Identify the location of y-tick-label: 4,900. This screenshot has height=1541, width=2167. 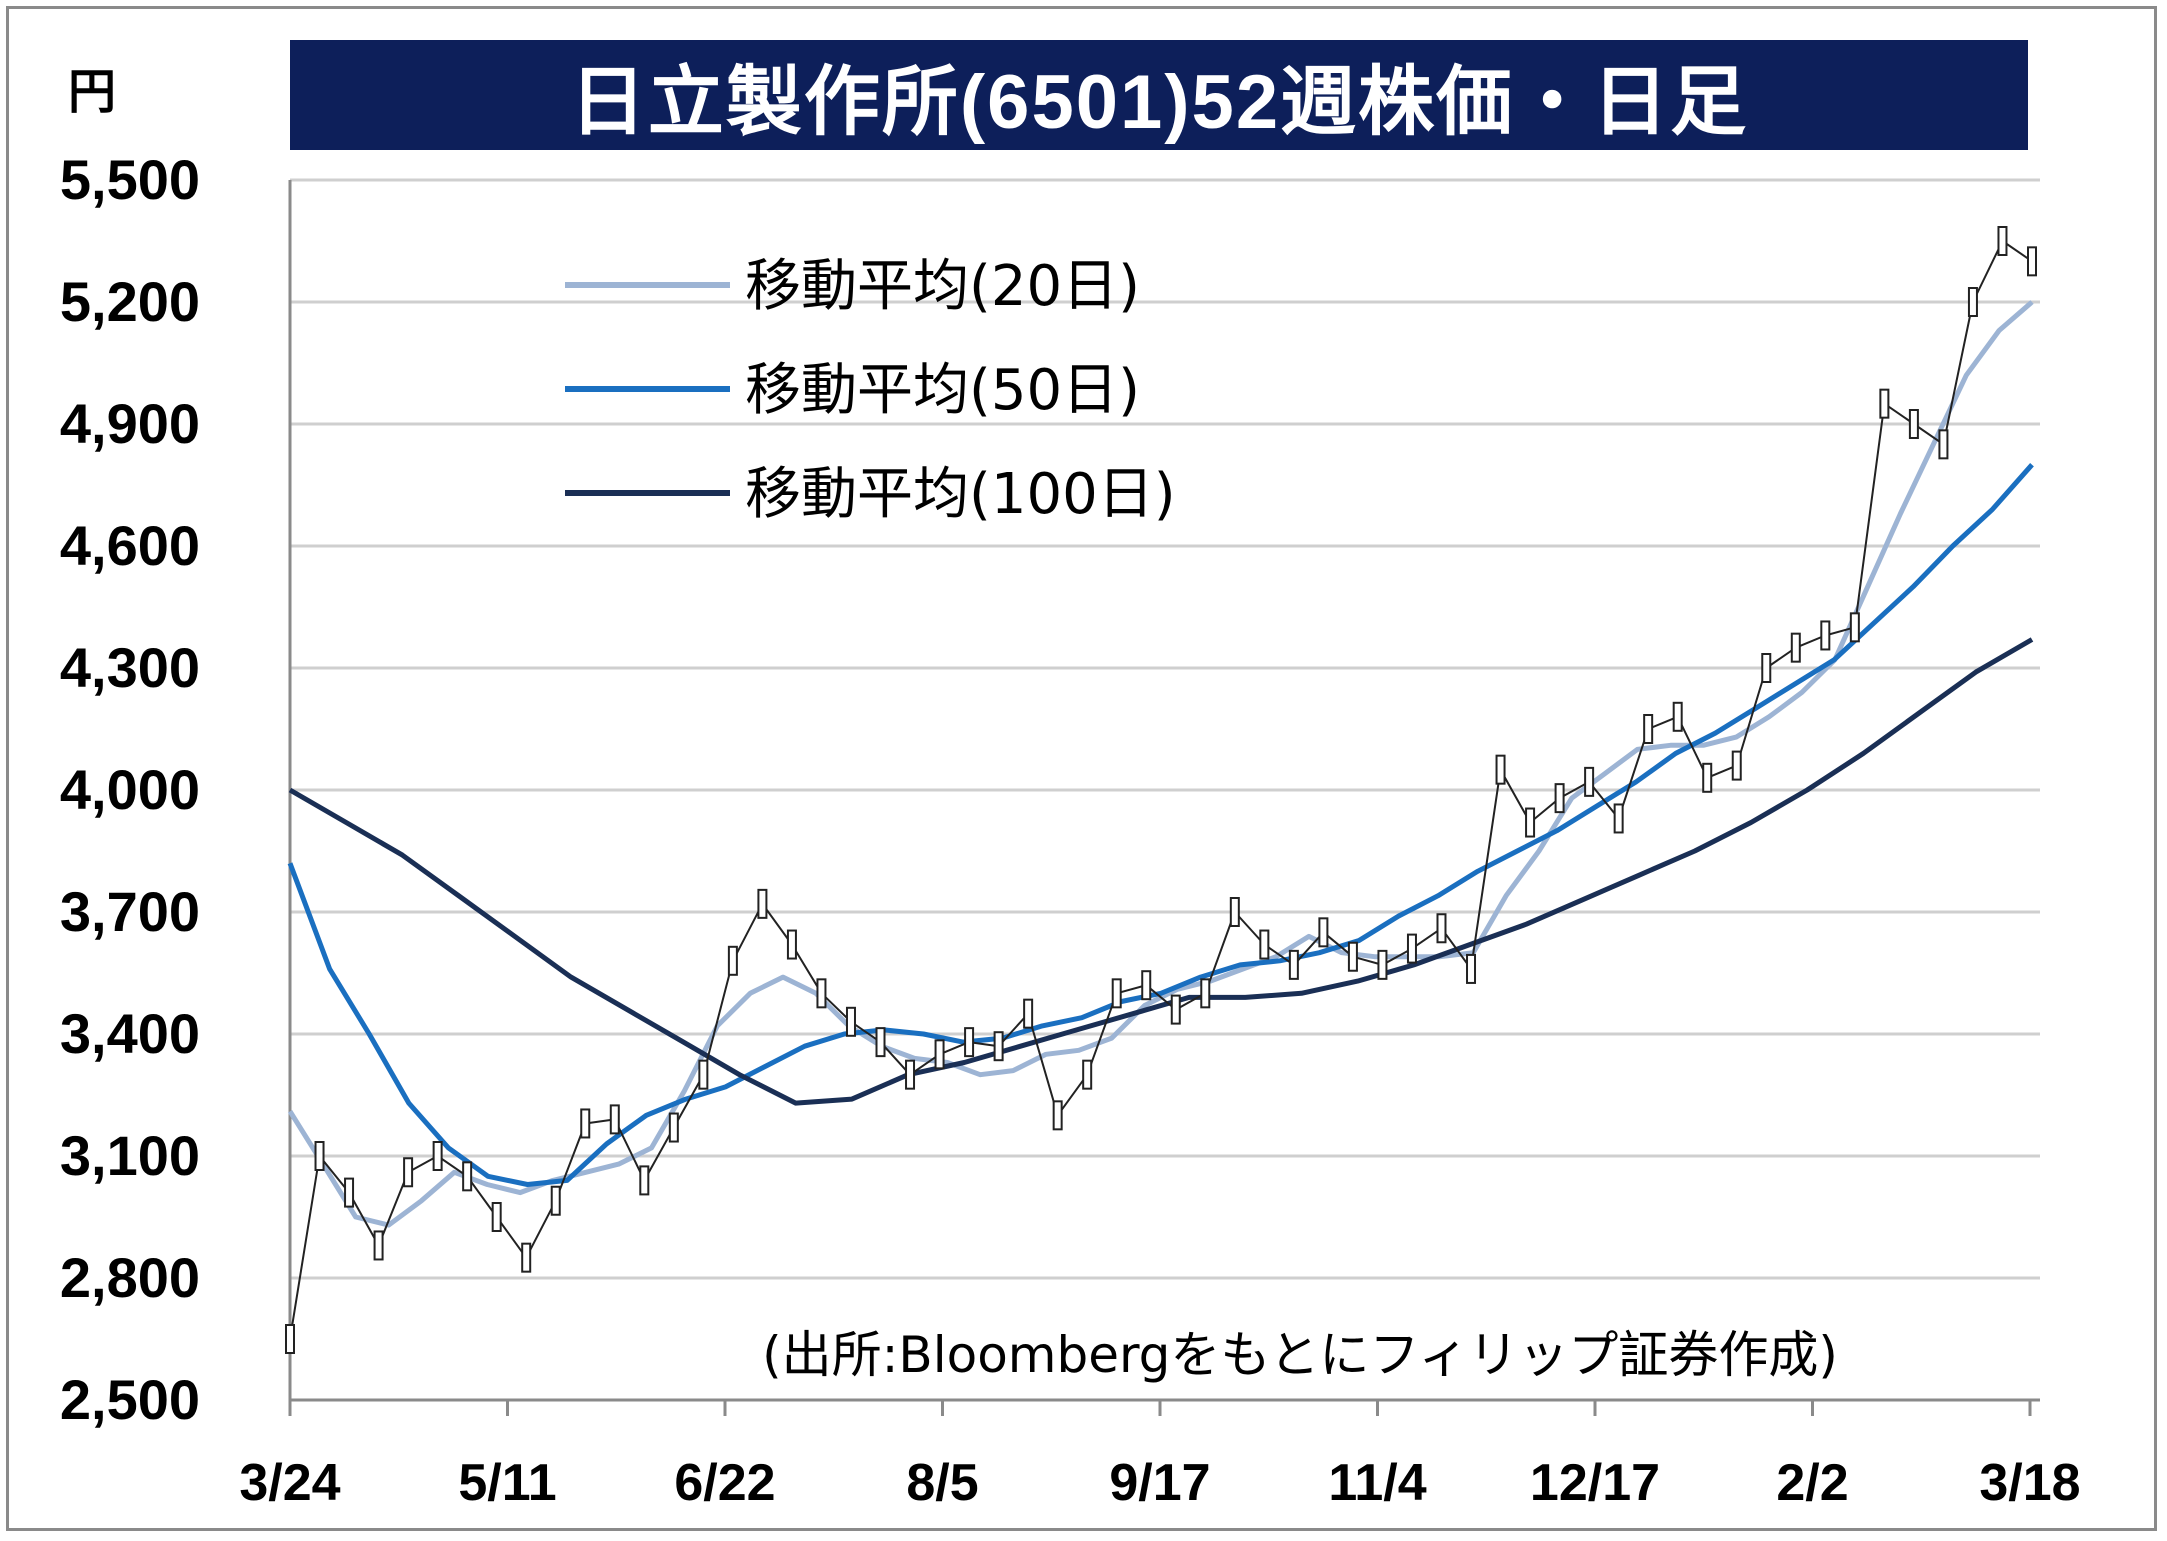
(130, 423).